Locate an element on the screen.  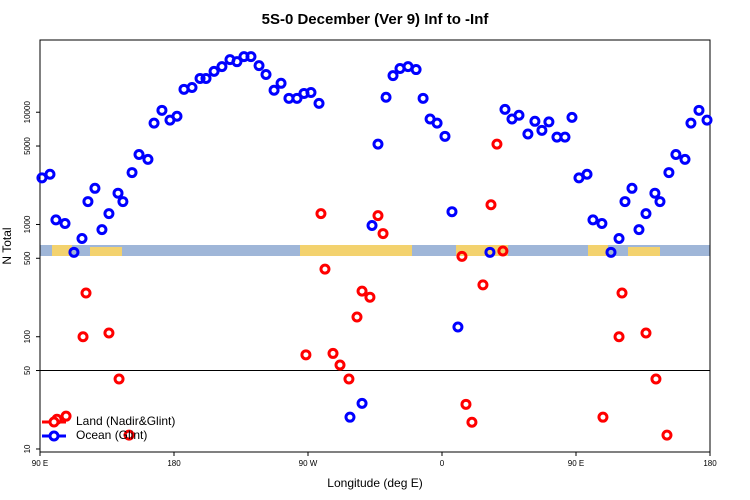
y-tick-label: 10000 is located at coordinates (27, 112).